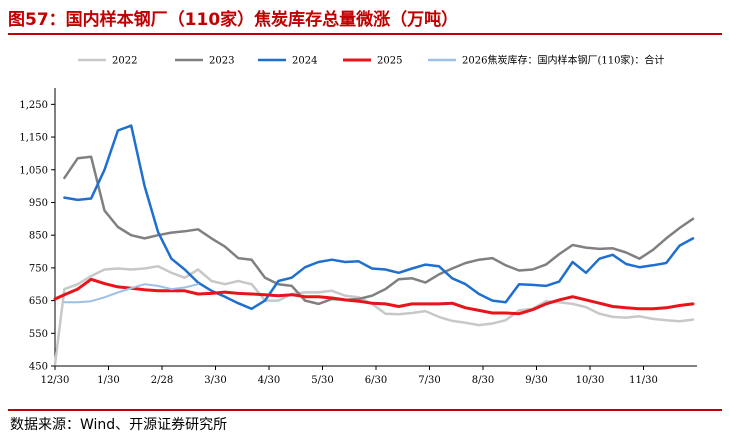 Image resolution: width=730 pixels, height=439 pixels. Describe the element at coordinates (38, 367) in the screenshot. I see `y-tick-label: 450` at that location.